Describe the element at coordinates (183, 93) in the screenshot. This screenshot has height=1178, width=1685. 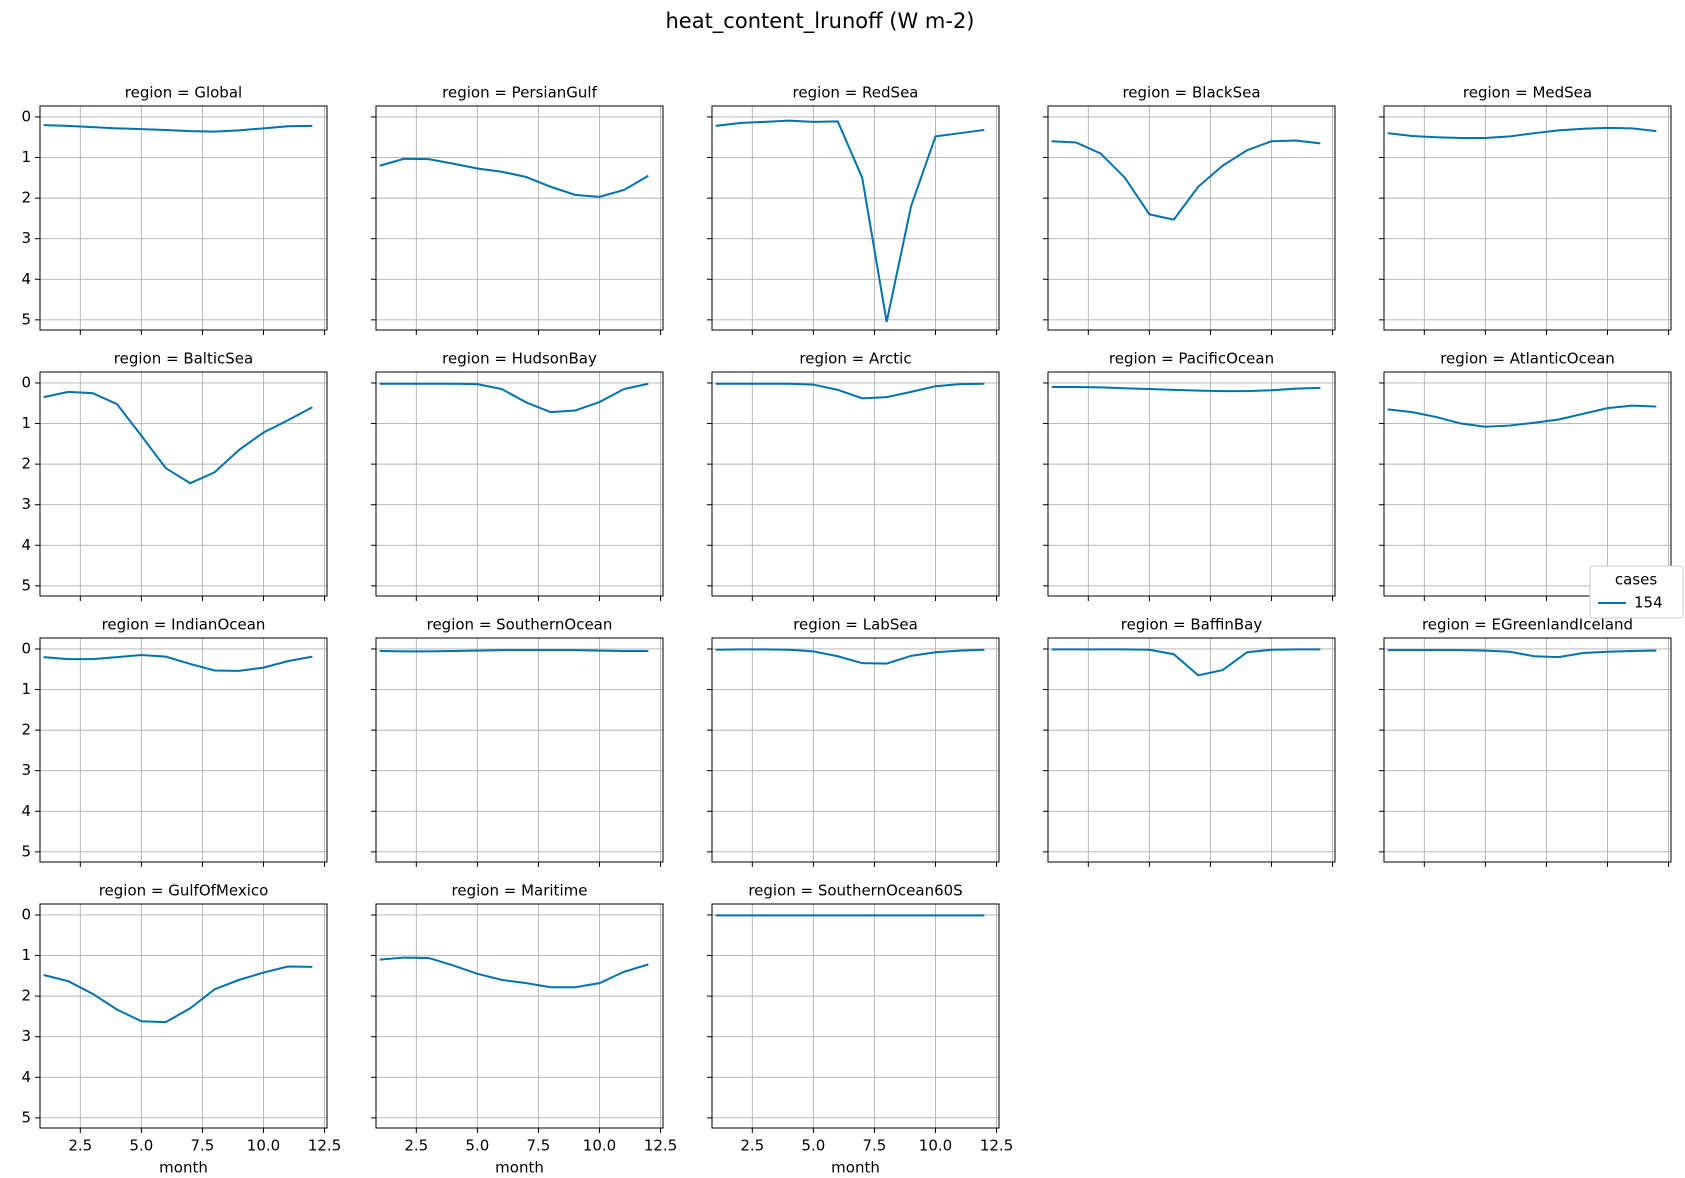
I see `panel-title: region = Global` at that location.